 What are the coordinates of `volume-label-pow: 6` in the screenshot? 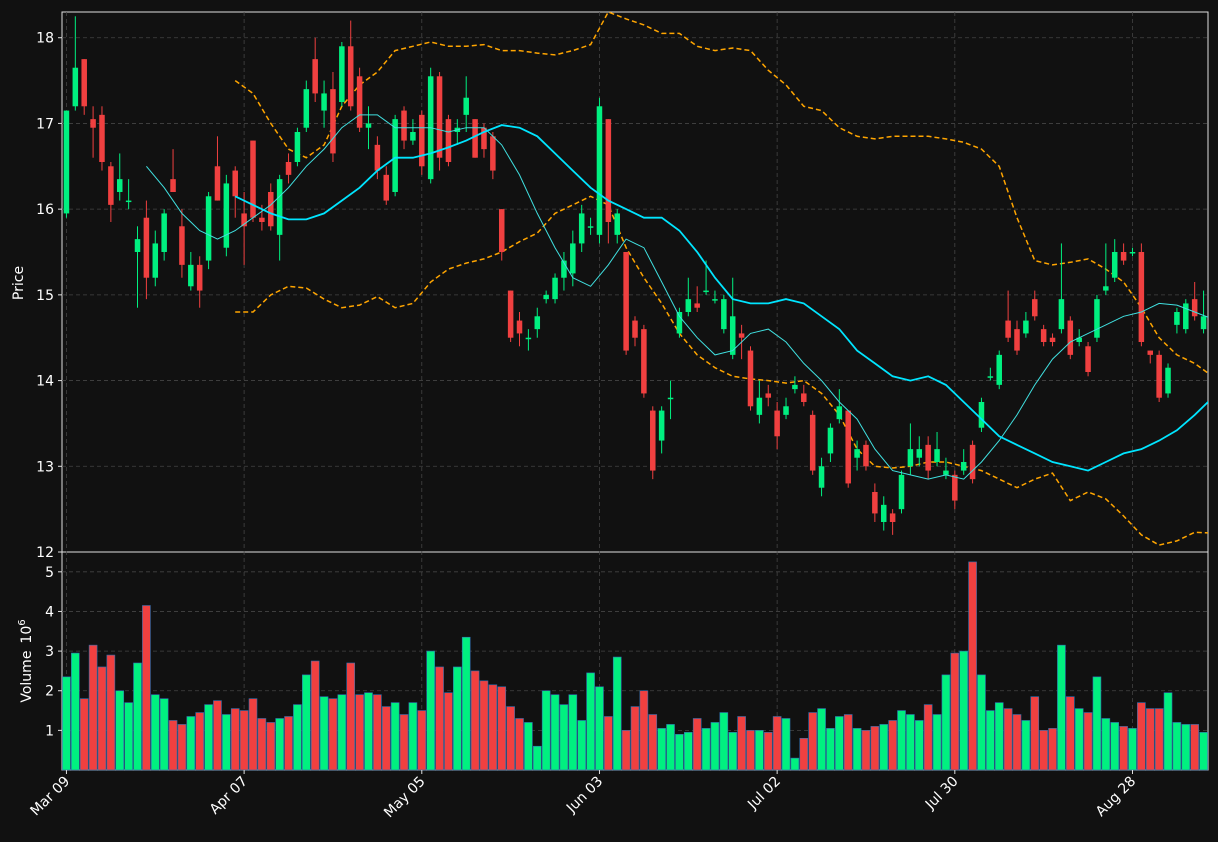 It's located at (22, 622).